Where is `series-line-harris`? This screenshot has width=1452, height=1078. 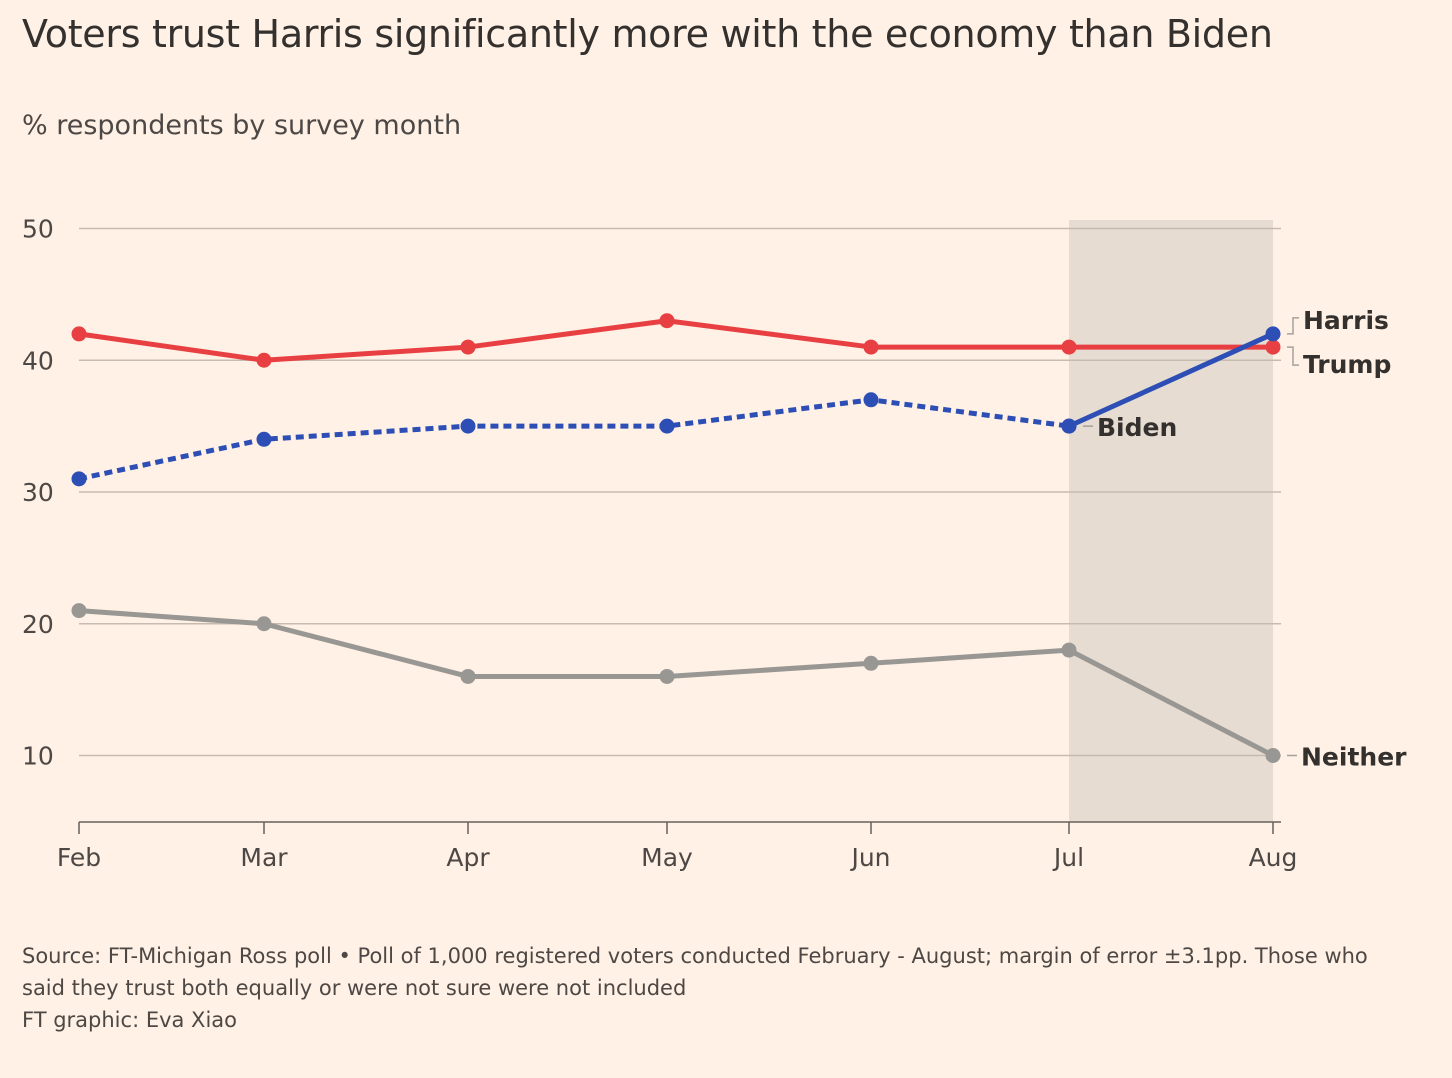
series-line-harris is located at coordinates (1171, 380).